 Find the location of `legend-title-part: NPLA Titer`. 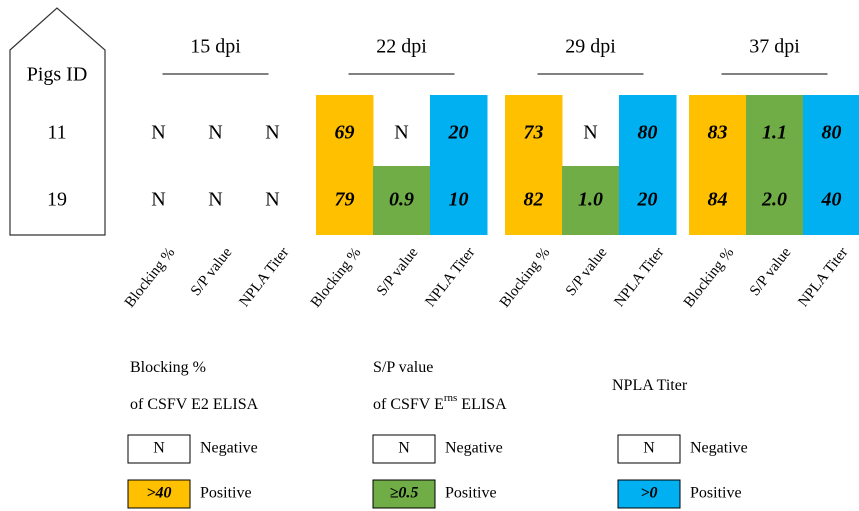

legend-title-part: NPLA Titer is located at coordinates (650, 385).